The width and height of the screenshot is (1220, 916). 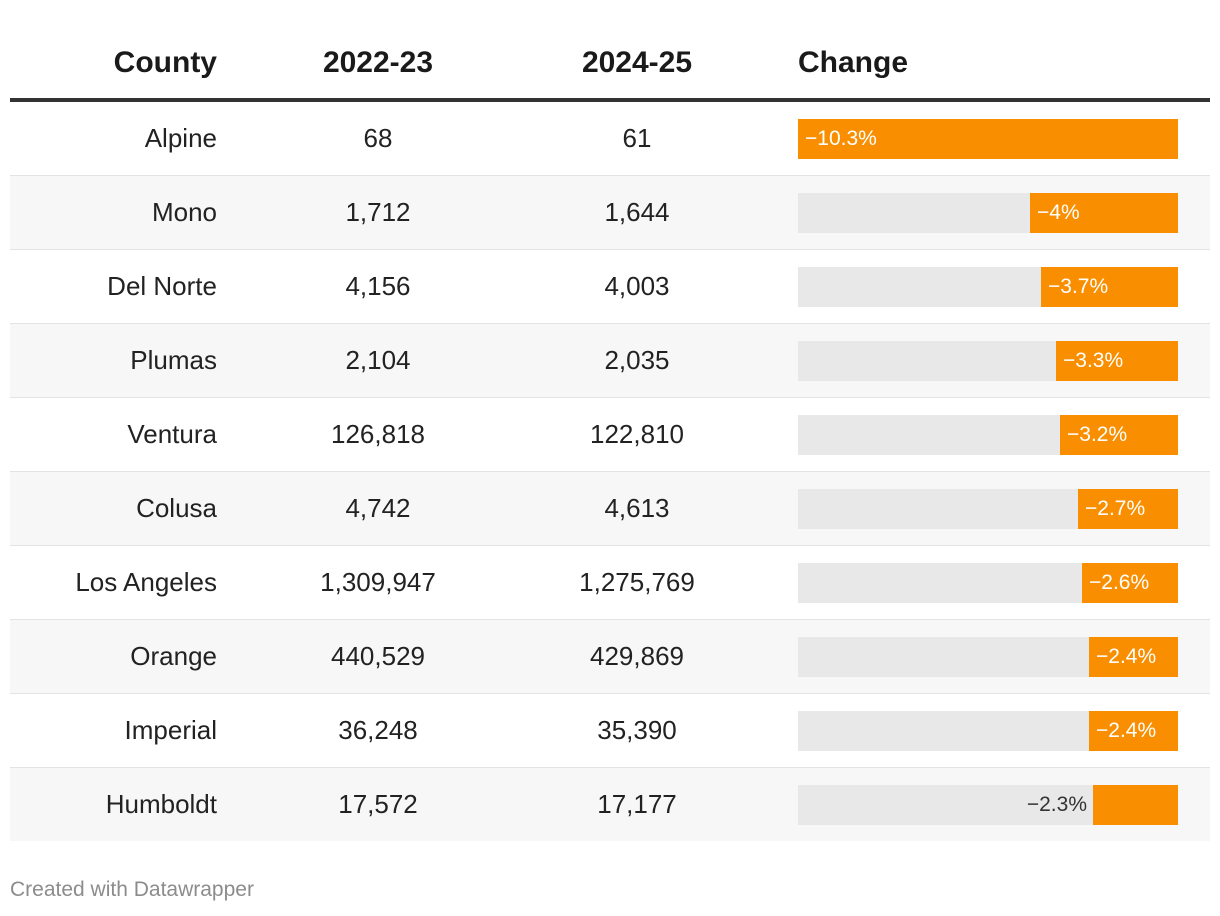 I want to click on change-bar-track: −2.3%, so click(x=988, y=805).